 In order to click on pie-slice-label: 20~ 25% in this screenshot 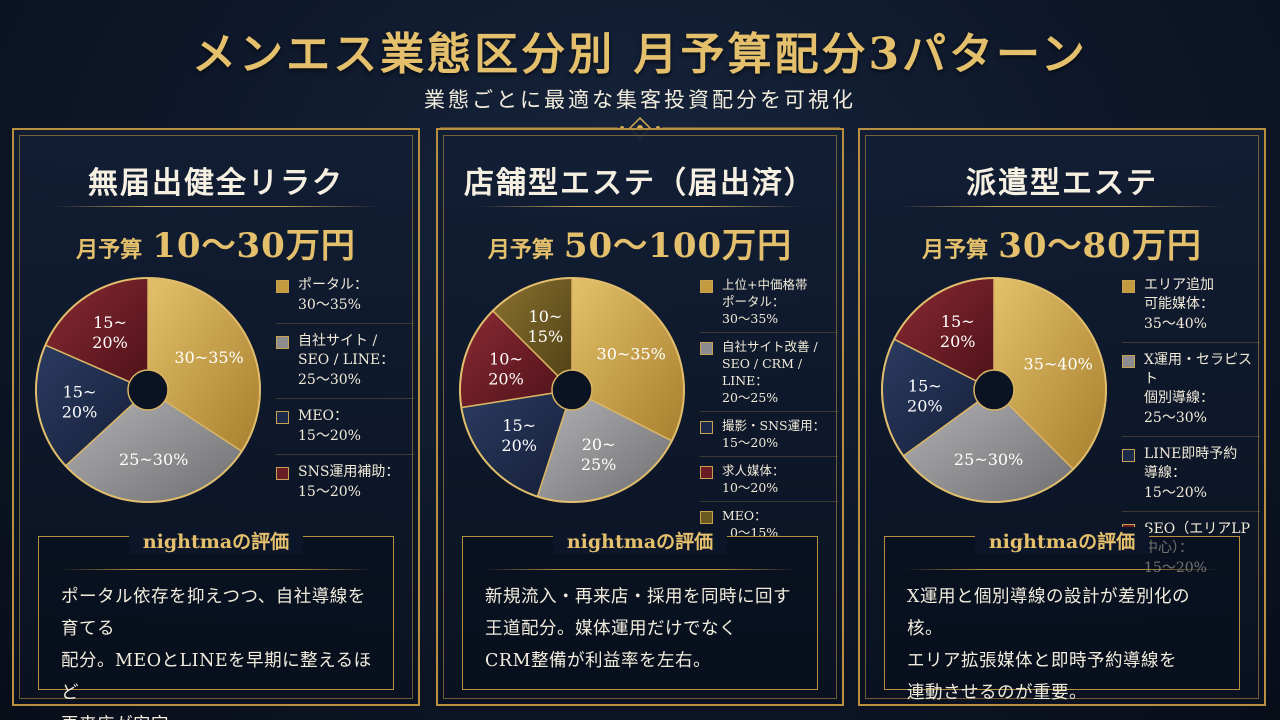, I will do `click(599, 454)`.